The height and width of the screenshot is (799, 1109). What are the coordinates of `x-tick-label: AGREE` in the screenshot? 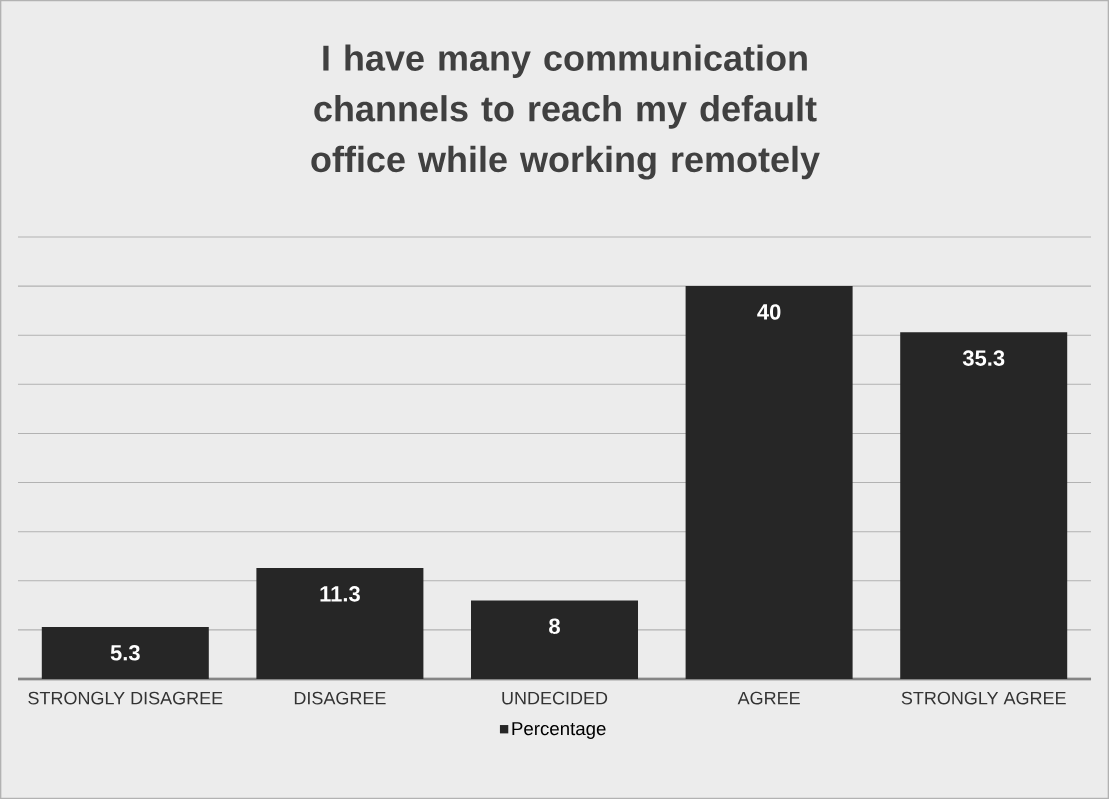 It's located at (768, 698).